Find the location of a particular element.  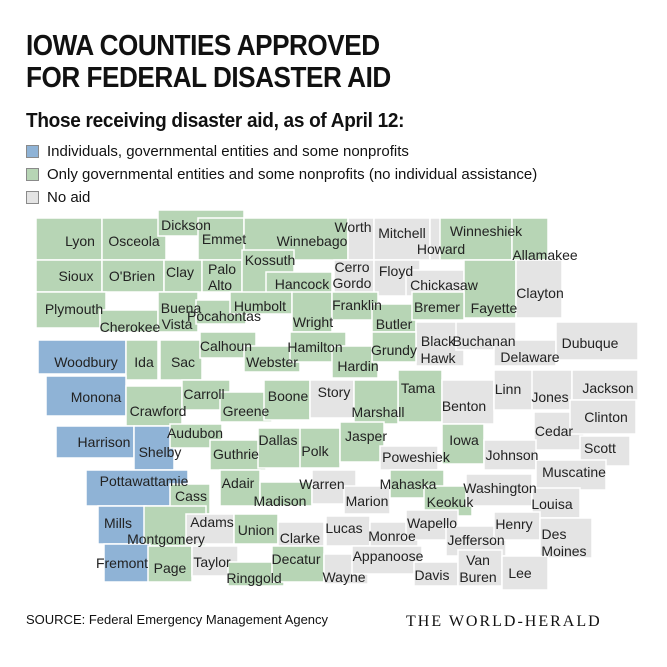

county-label-van-buren: Van Buren is located at coordinates (477, 568).